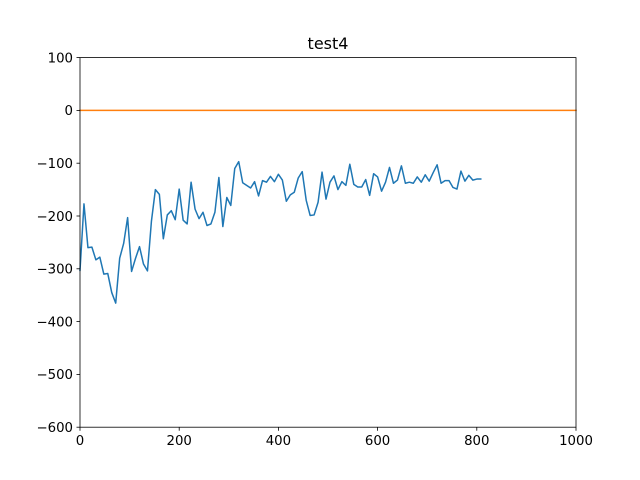 The height and width of the screenshot is (480, 640). Describe the element at coordinates (576, 441) in the screenshot. I see `x-tick-label: 1000` at that location.